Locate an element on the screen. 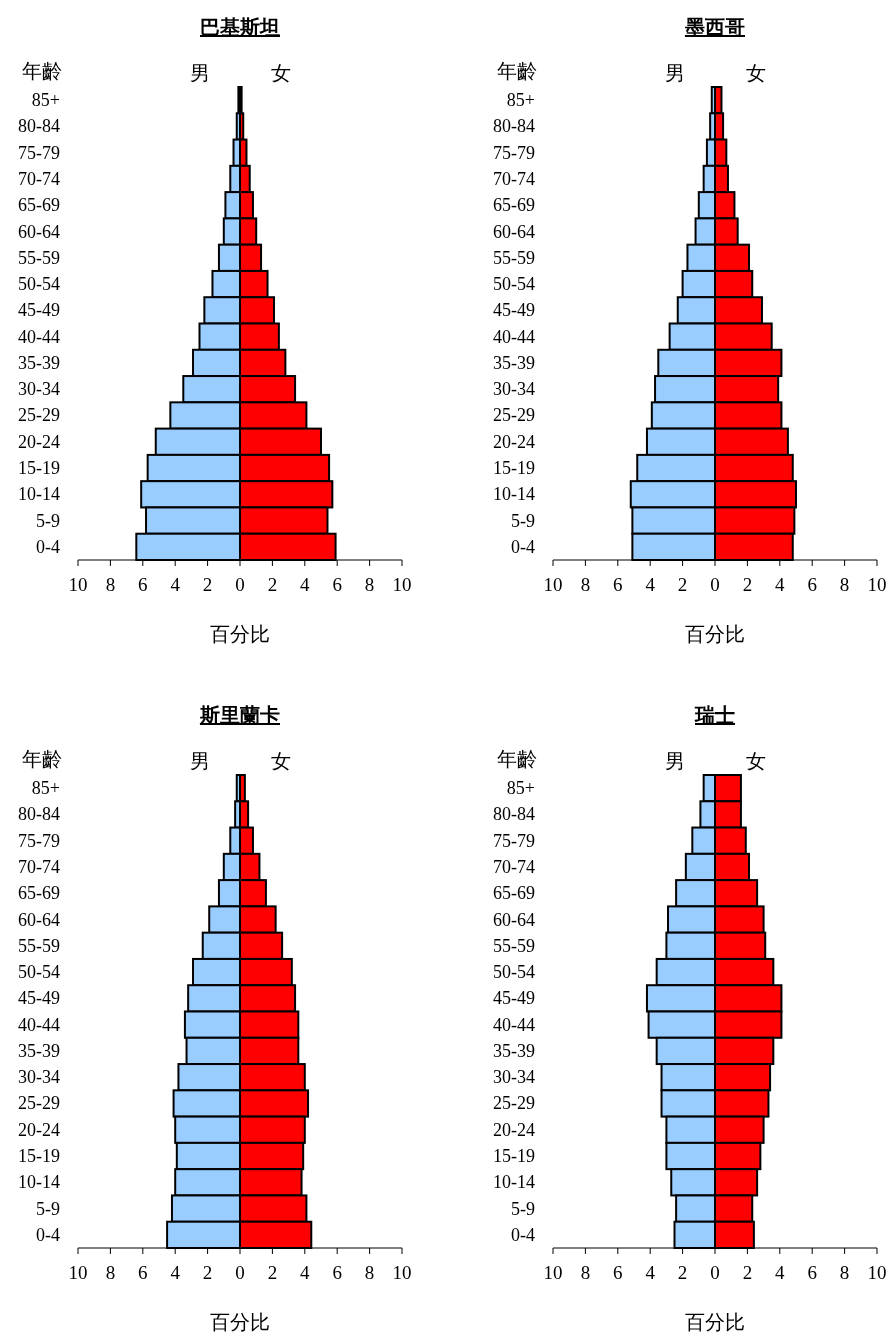  chart-title: 巴基斯坦 is located at coordinates (240, 27).